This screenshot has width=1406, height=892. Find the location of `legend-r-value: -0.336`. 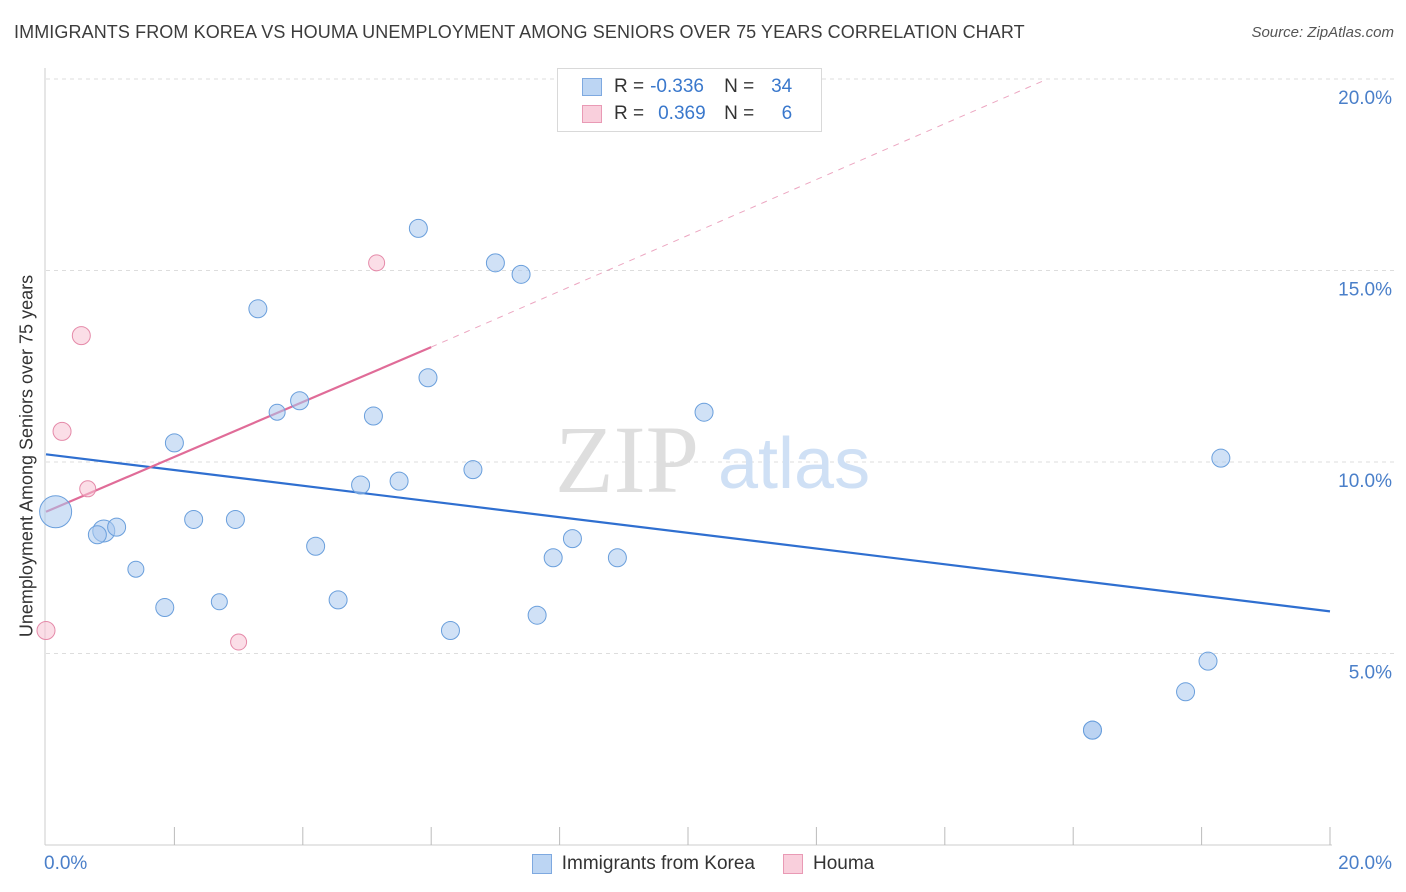

legend-r-value: -0.336 is located at coordinates (677, 86).